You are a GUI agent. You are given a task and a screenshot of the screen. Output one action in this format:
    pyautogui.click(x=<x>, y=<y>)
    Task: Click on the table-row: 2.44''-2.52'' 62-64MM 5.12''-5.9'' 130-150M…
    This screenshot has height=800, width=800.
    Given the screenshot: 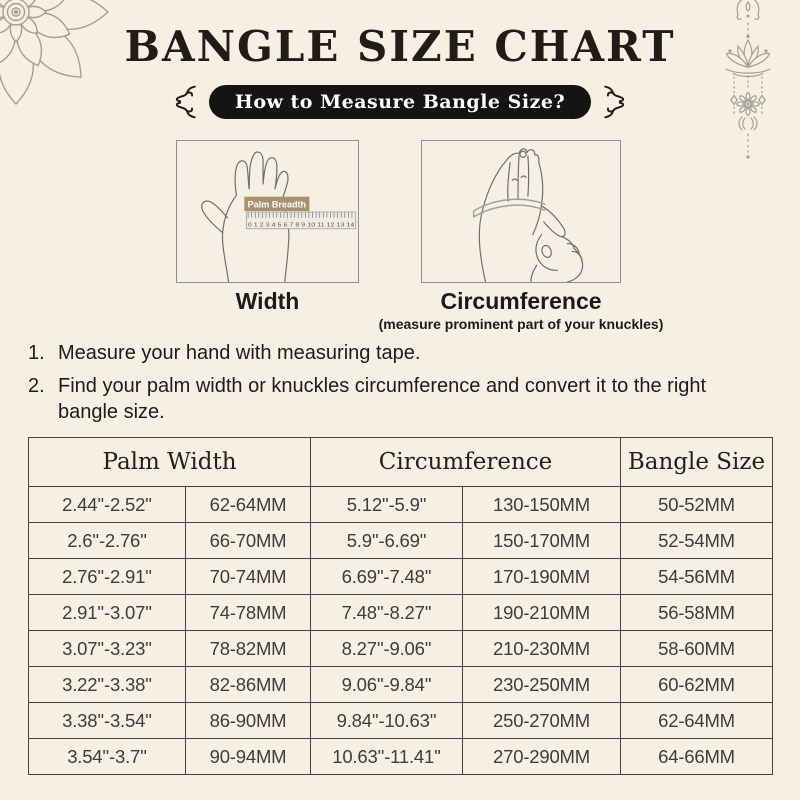 What is the action you would take?
    pyautogui.click(x=401, y=504)
    